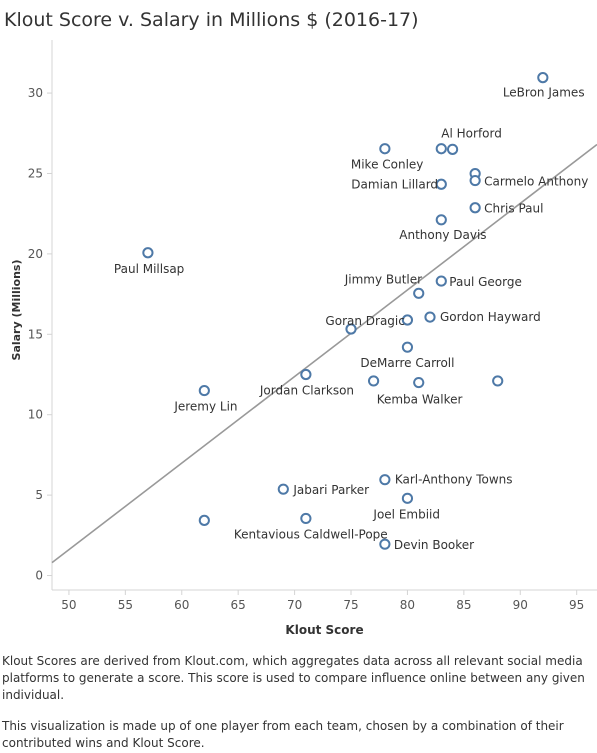  Describe the element at coordinates (536, 182) in the screenshot. I see `point-label: Carmelo Anthony` at that location.